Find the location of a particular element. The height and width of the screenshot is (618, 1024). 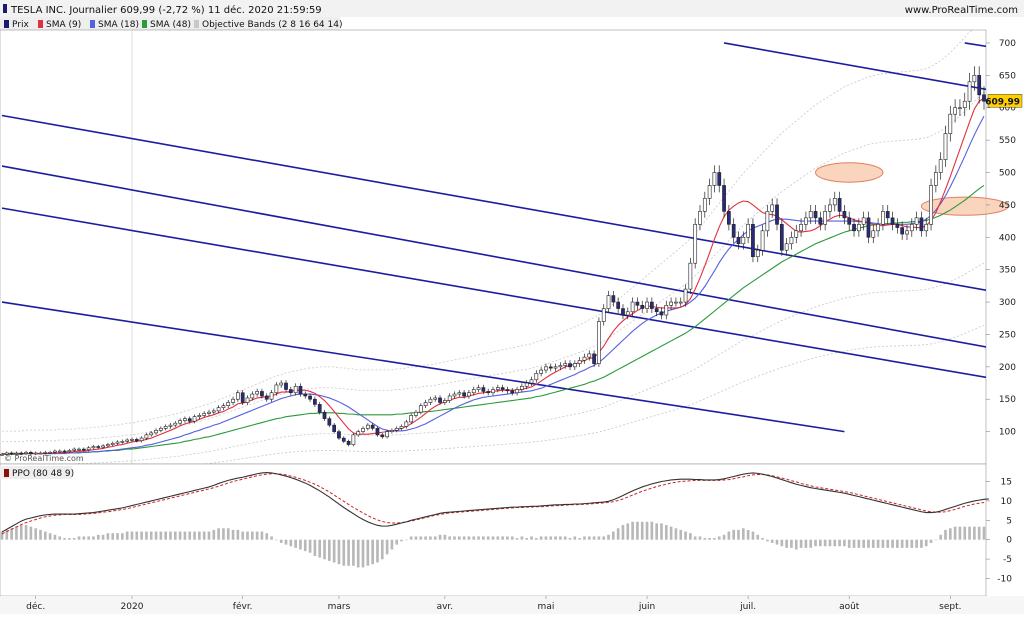

copyright-label: © ProRealTime.com is located at coordinates (44, 458).